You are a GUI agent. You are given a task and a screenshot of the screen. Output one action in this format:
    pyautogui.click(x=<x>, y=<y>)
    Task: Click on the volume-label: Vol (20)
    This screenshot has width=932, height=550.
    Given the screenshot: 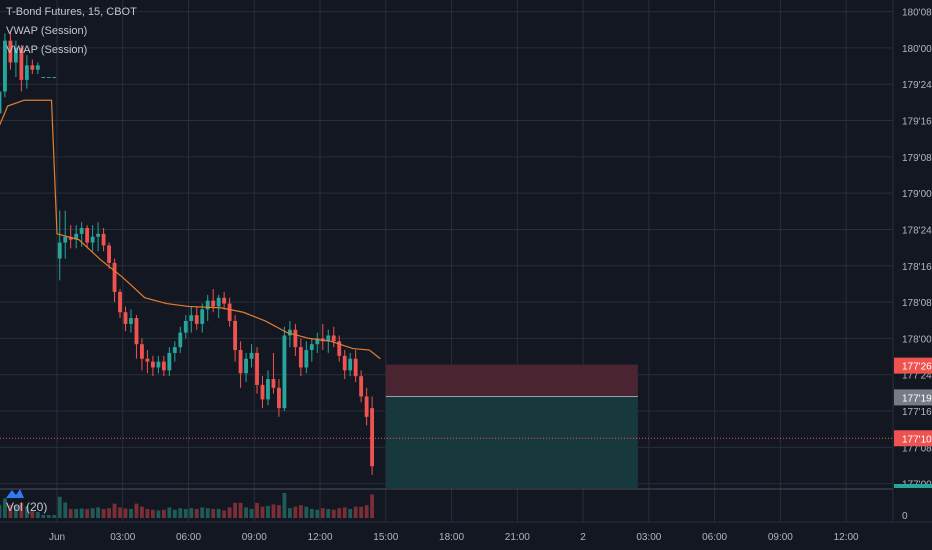 What is the action you would take?
    pyautogui.click(x=27, y=507)
    